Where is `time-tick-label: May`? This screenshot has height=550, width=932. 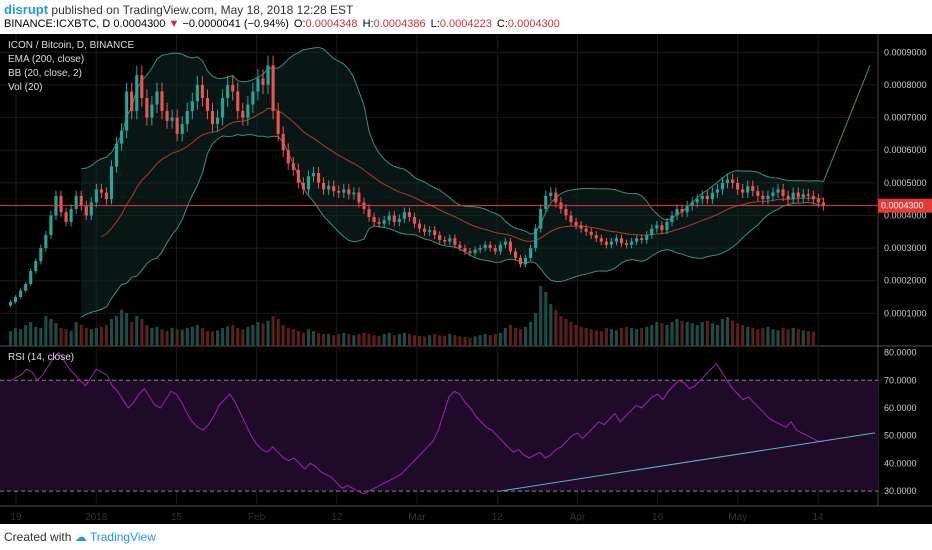
time-tick-label: May is located at coordinates (737, 517).